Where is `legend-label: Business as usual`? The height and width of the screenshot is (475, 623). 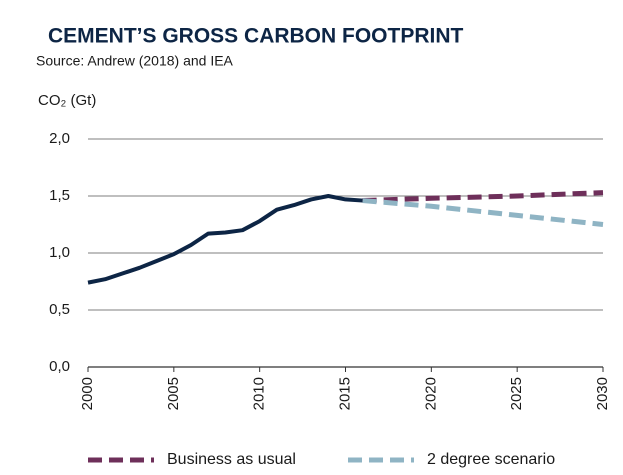 legend-label: Business as usual is located at coordinates (231, 459).